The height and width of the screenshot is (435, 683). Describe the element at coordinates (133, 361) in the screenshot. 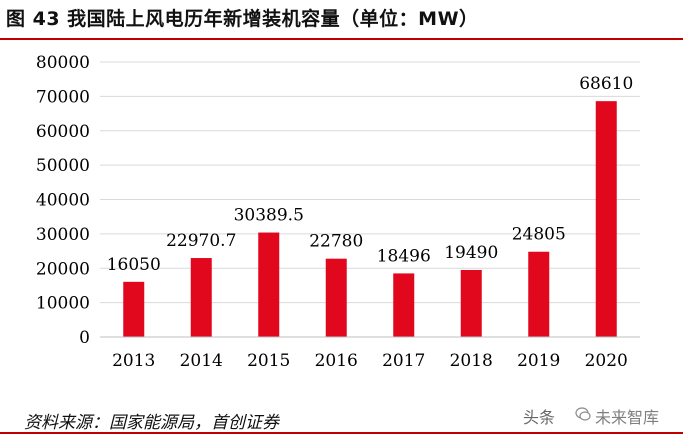

I see `x-tick-label: 2013` at that location.